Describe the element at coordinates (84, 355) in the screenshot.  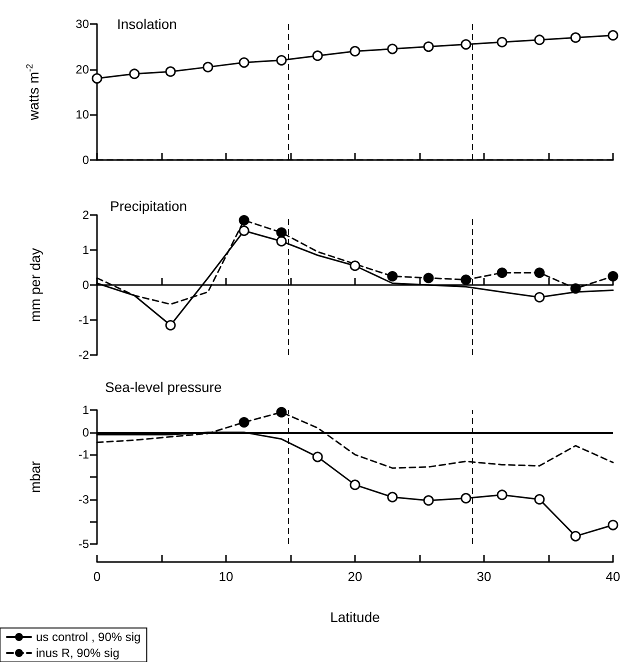
I see `y-tick-label: -2` at that location.